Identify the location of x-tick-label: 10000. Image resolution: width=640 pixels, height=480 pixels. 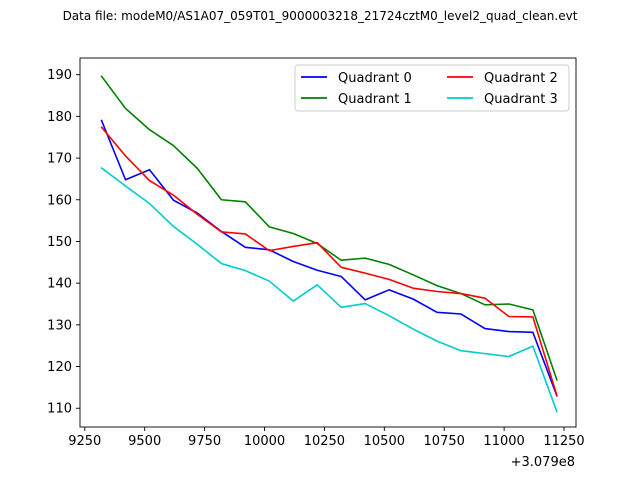
(264, 441).